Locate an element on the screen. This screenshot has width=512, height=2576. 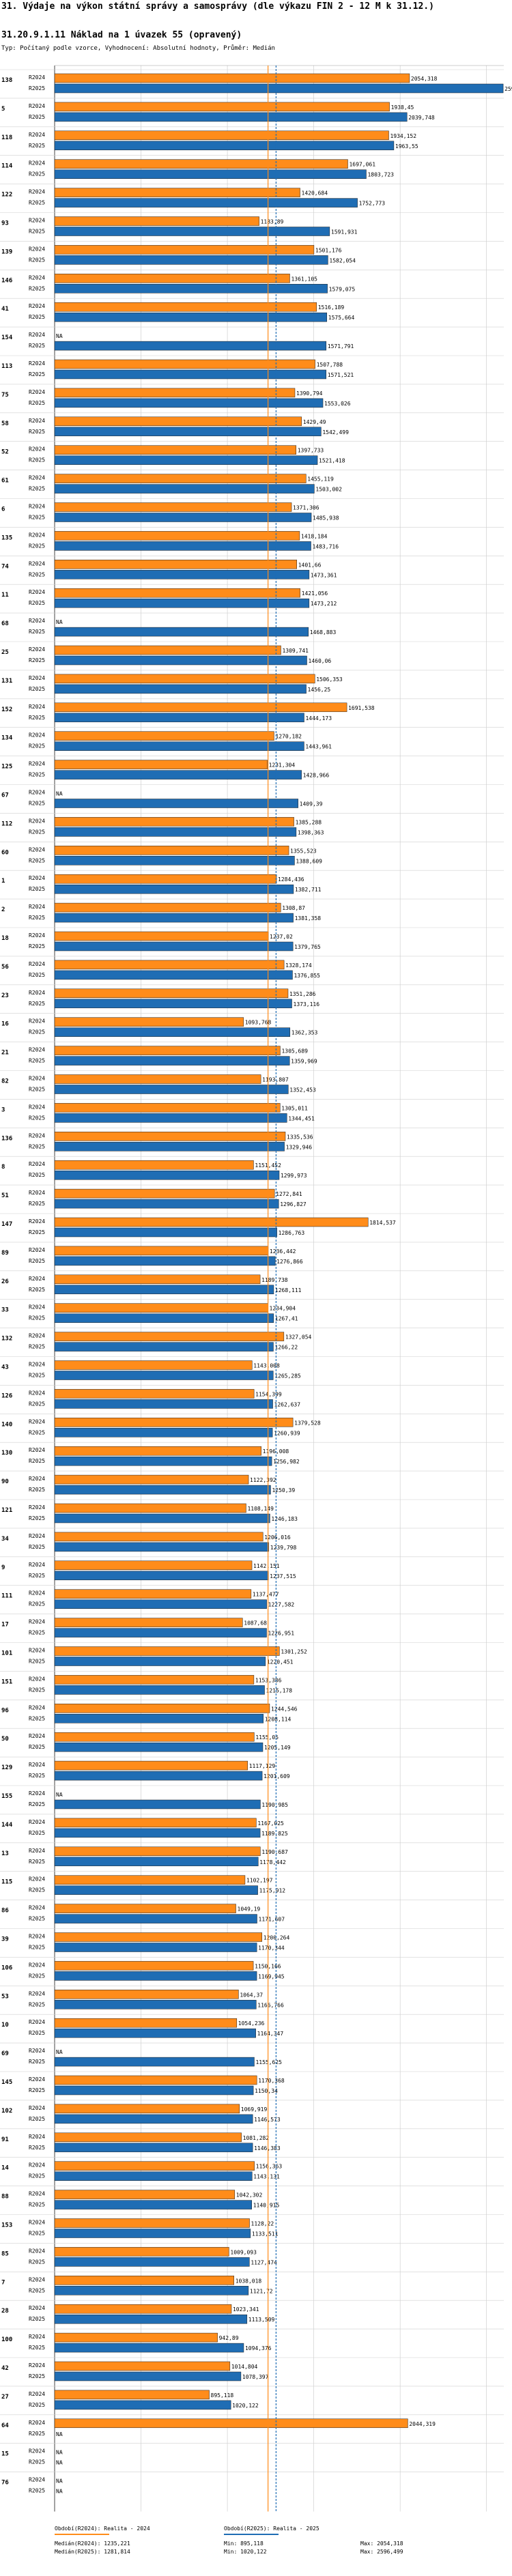
value-label-r2024: 1064,37 is located at coordinates (251, 1995).